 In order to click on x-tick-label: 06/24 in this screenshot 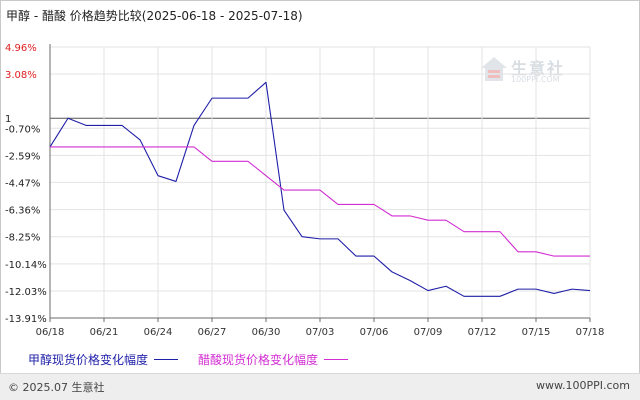, I will do `click(158, 332)`.